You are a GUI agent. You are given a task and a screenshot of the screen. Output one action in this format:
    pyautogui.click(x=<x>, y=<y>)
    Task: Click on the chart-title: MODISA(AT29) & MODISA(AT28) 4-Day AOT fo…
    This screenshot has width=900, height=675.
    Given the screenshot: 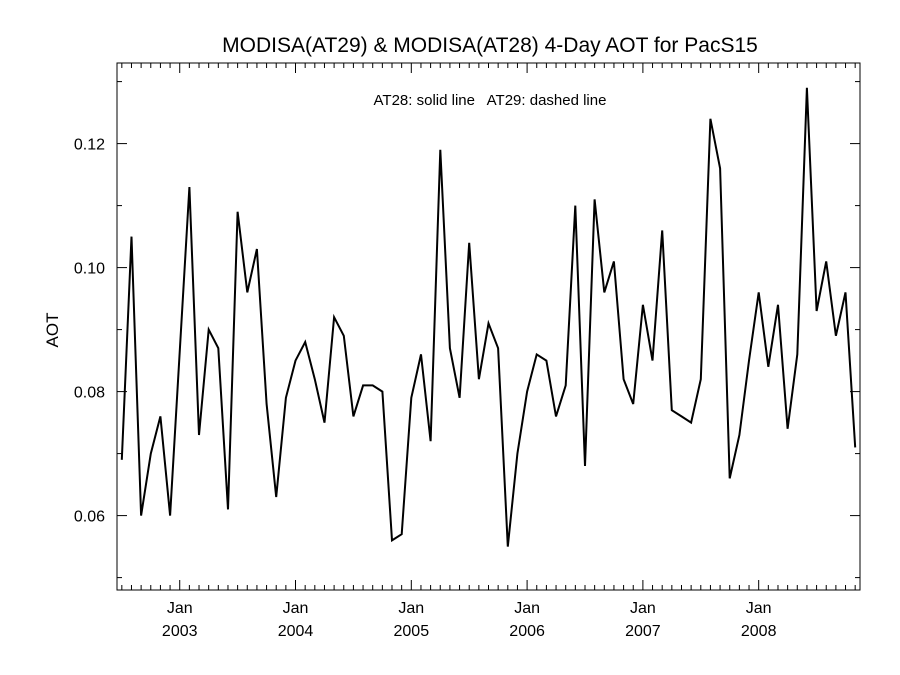 What is the action you would take?
    pyautogui.click(x=490, y=45)
    